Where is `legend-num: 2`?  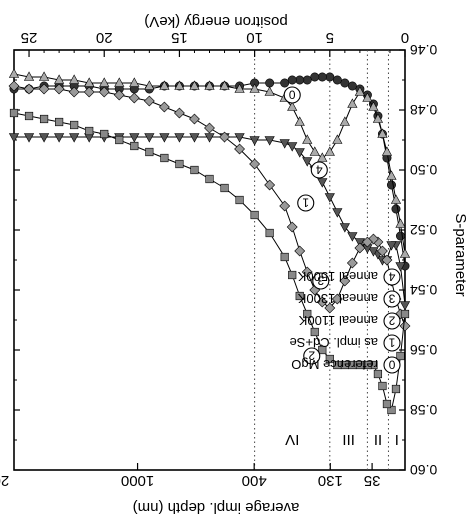 legend-num: 2 is located at coordinates (391, 321).